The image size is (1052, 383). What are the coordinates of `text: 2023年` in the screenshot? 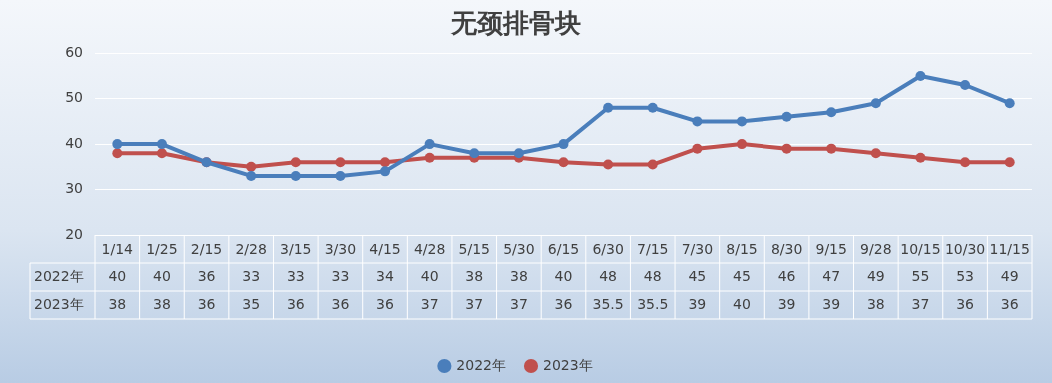 It's located at (59, 303).